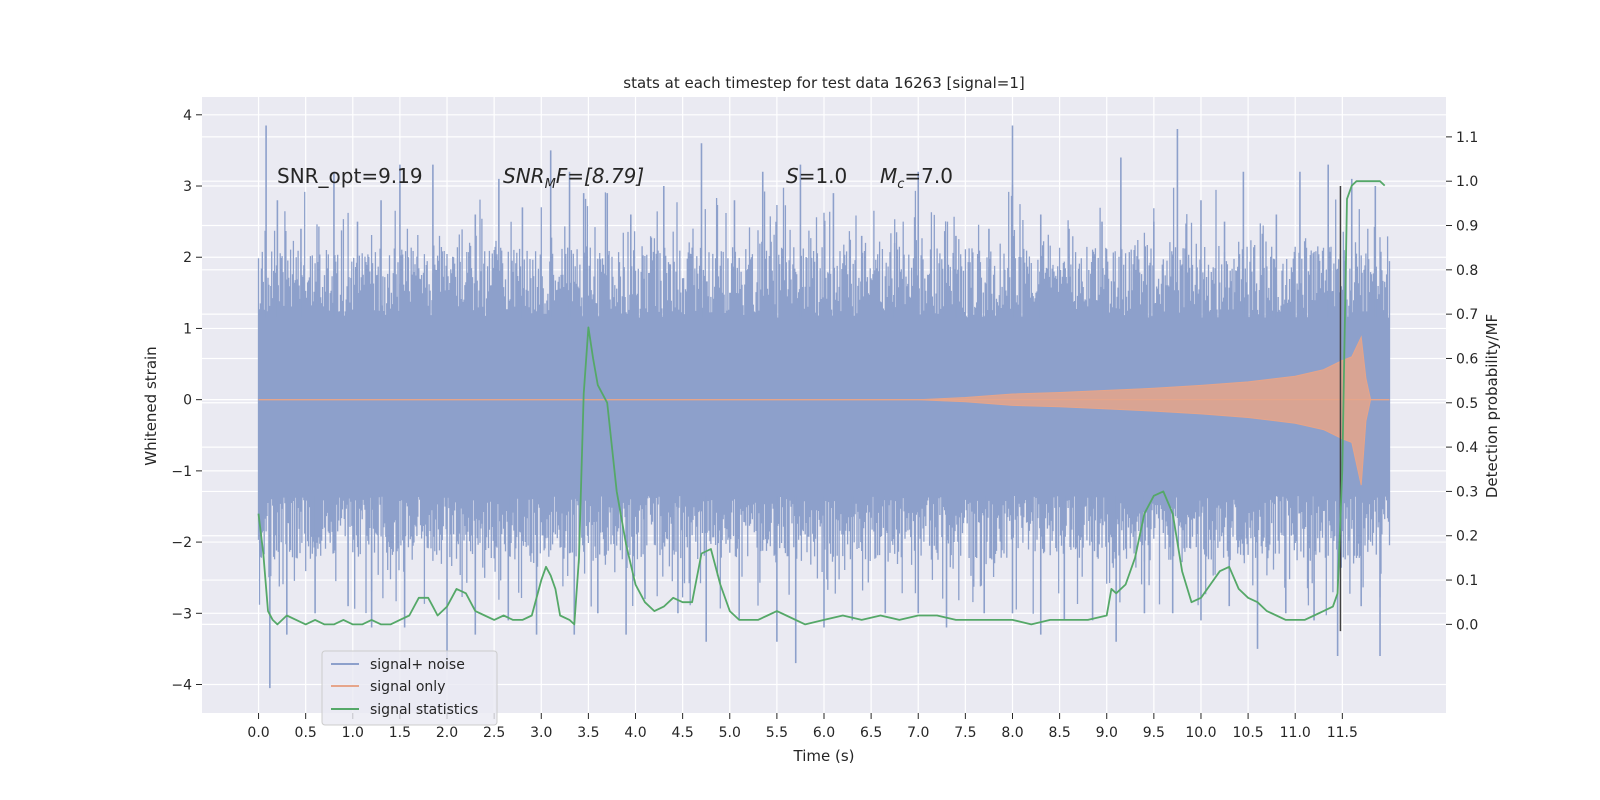  Describe the element at coordinates (187, 116) in the screenshot. I see `y-left-tick-label: 4` at that location.